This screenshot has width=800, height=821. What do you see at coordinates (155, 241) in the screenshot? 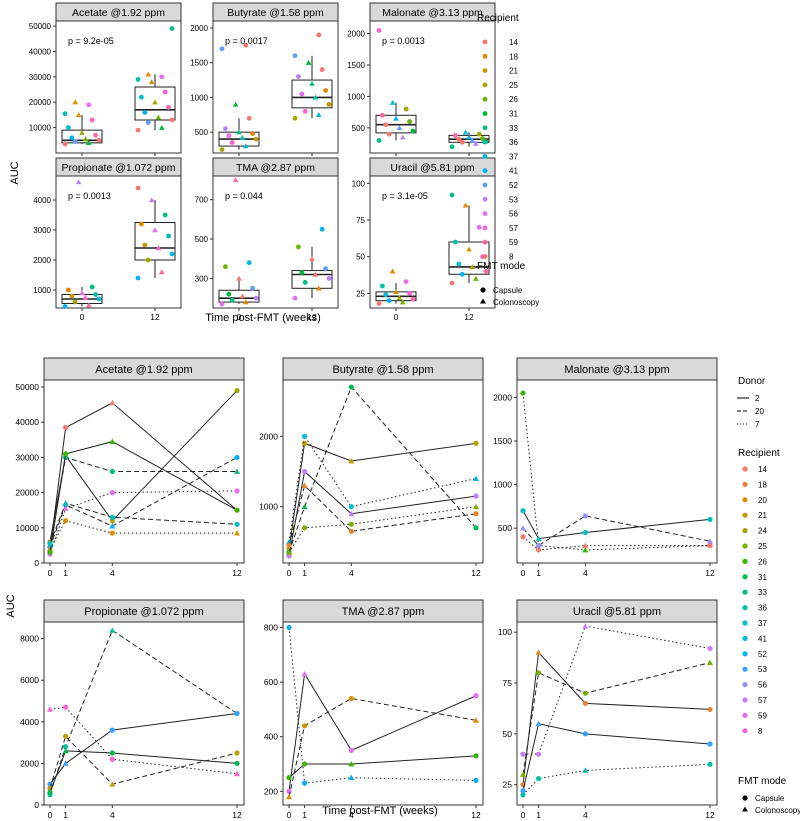
I see `box-body` at bounding box center [155, 241].